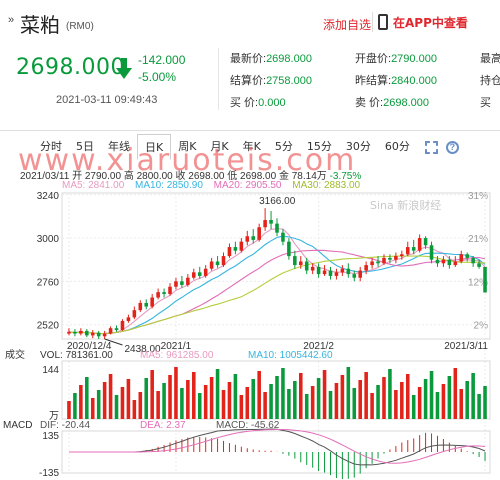  What do you see at coordinates (405, 205) in the screenshot?
I see `sina-finance-logo: Sina 新浪财经` at bounding box center [405, 205].